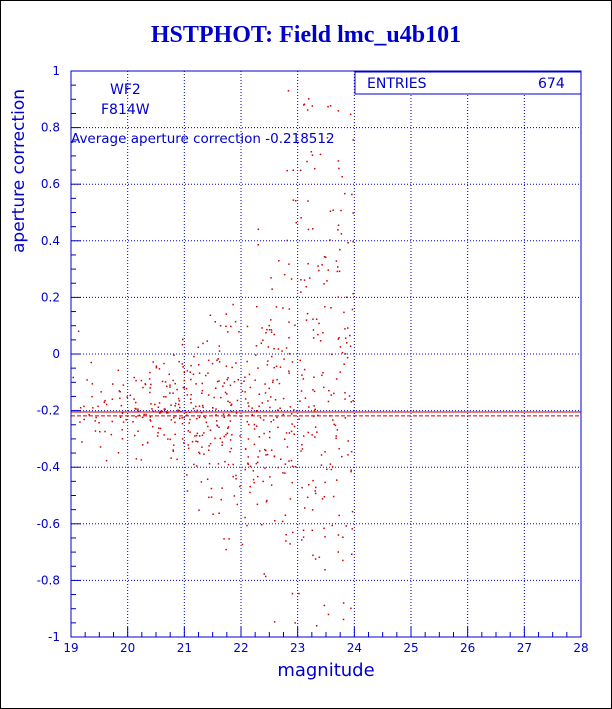  I want to click on y-tick-label: 0.6, so click(50, 184).